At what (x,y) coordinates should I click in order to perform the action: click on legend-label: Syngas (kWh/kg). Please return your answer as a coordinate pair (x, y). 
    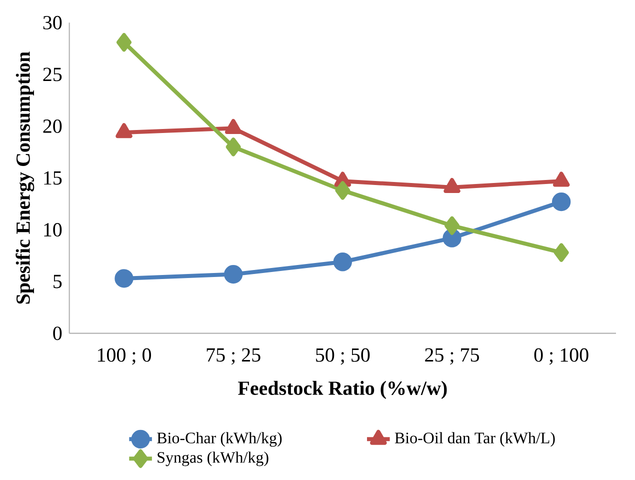
    Looking at the image, I should click on (213, 459).